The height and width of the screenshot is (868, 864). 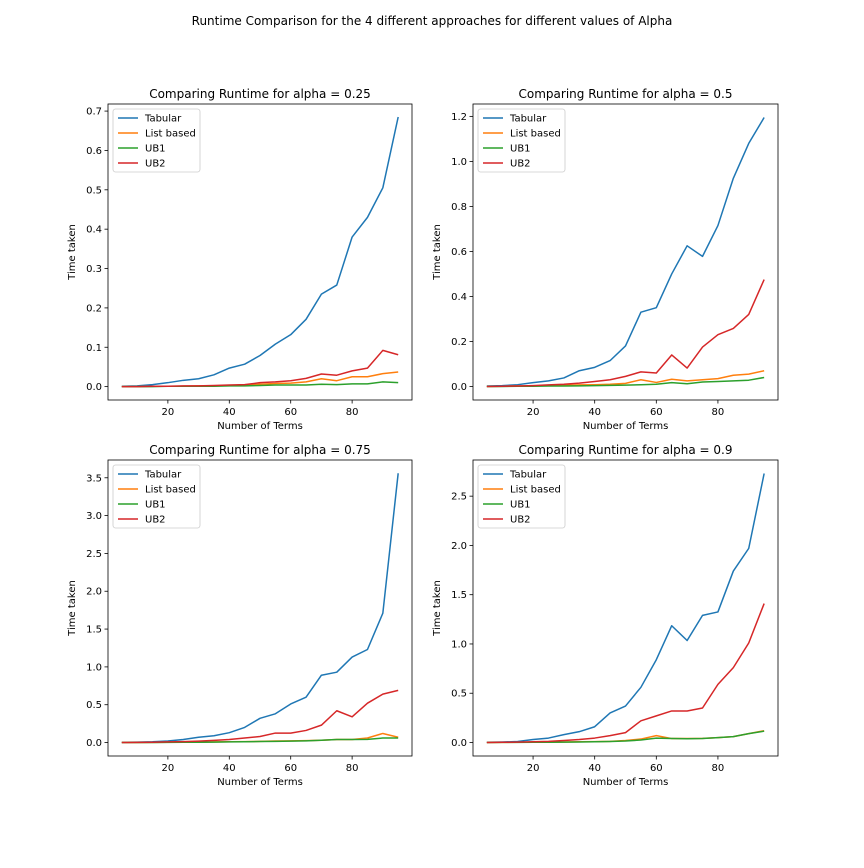 What do you see at coordinates (94, 348) in the screenshot?
I see `y-tick-label: 0.1` at bounding box center [94, 348].